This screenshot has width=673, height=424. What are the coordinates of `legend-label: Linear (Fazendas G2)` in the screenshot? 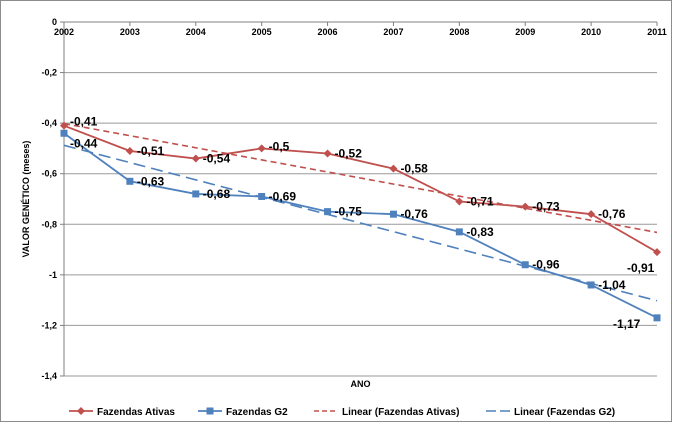 It's located at (564, 412).